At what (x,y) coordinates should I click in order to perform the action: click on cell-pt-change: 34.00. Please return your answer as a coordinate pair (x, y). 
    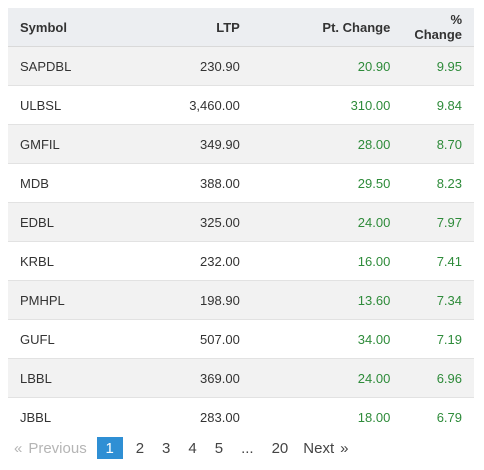
    Looking at the image, I should click on (327, 339).